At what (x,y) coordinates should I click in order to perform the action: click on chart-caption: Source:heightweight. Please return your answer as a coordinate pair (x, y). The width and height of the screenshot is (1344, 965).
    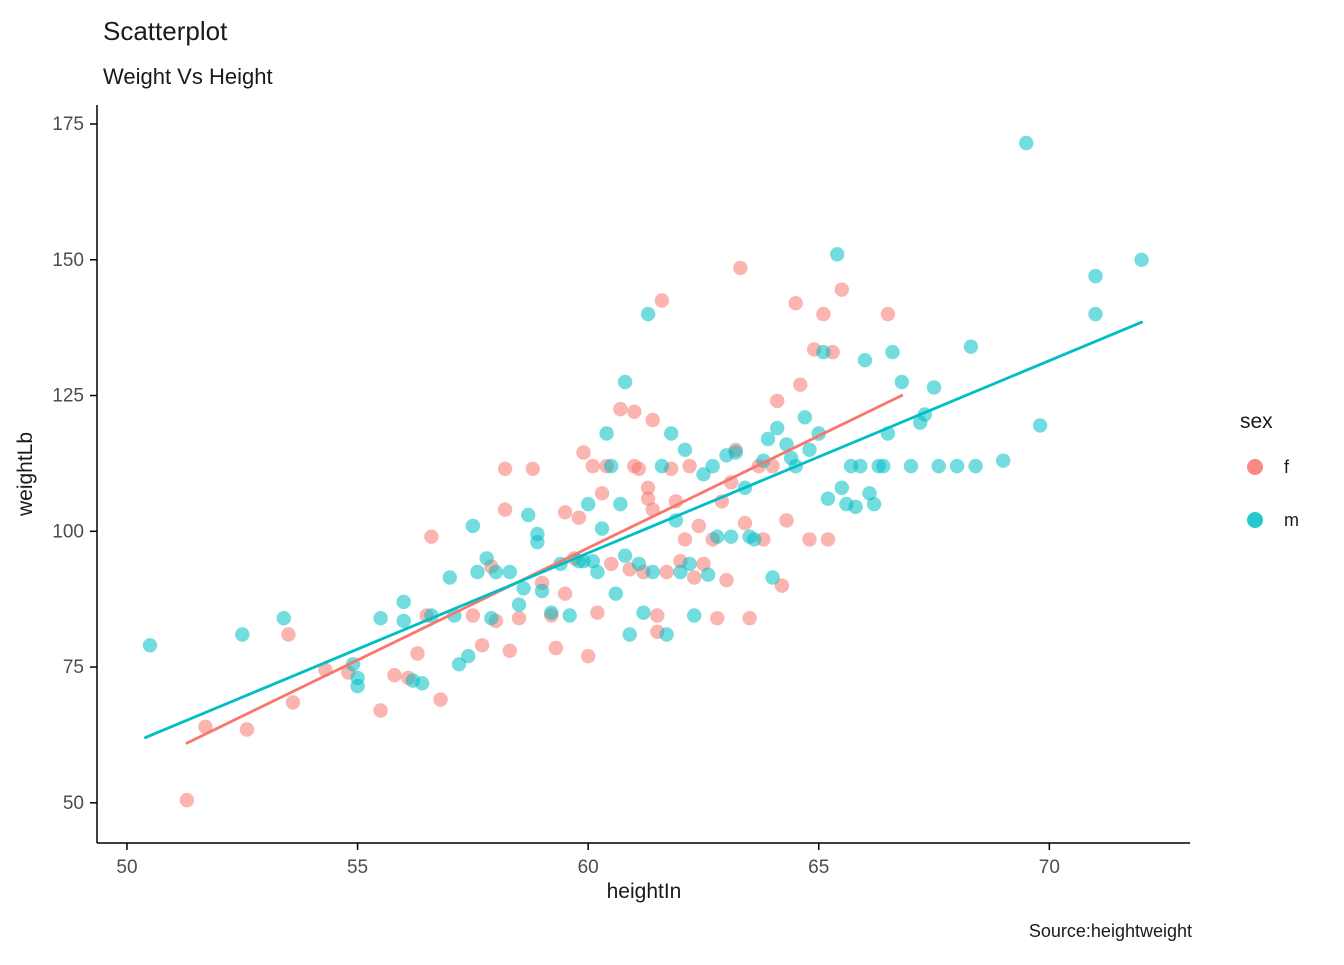
    Looking at the image, I should click on (1110, 931).